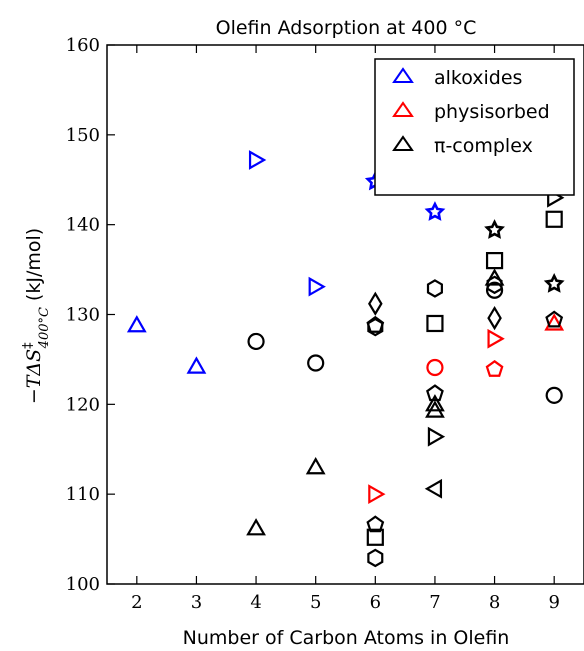 This screenshot has height=651, width=584. I want to click on legend-box, so click(474, 127).